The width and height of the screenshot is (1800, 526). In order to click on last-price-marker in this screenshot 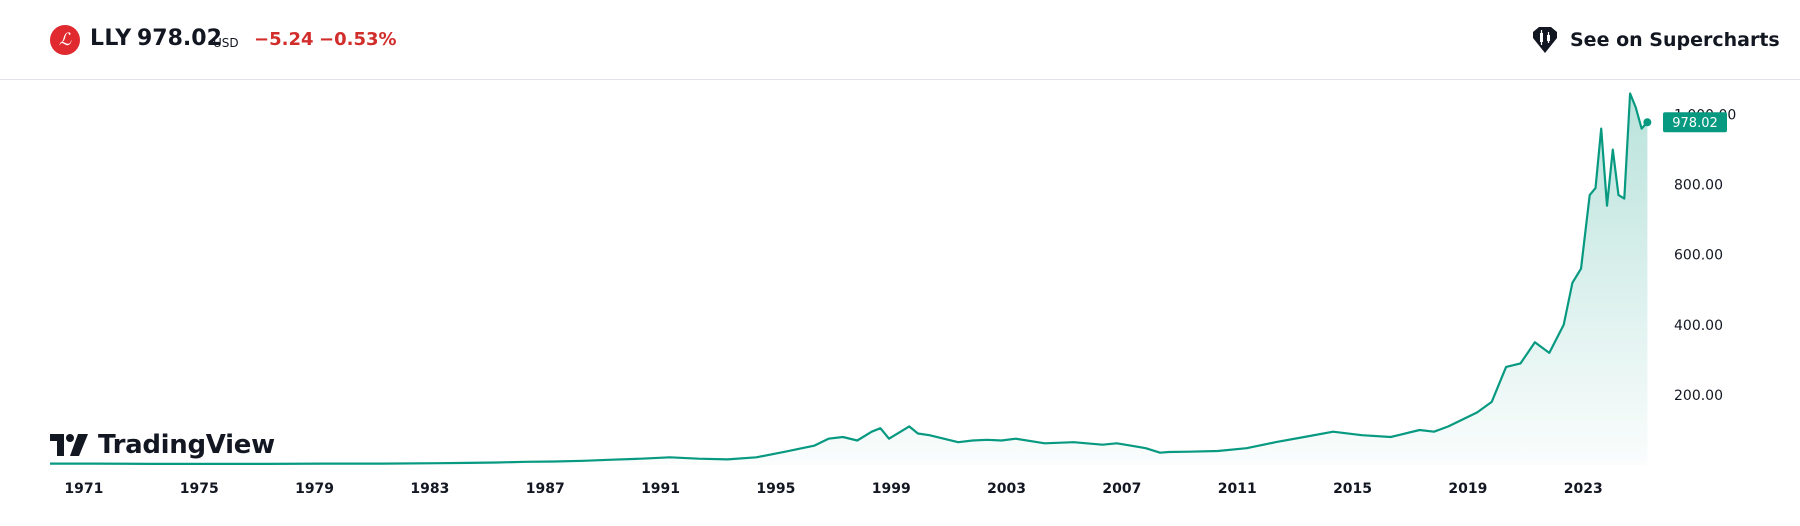, I will do `click(1647, 122)`.